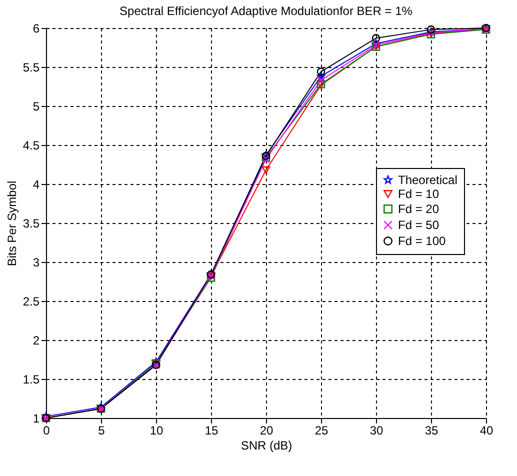 The width and height of the screenshot is (517, 476). Describe the element at coordinates (419, 225) in the screenshot. I see `legend-label: Fd = 50` at that location.